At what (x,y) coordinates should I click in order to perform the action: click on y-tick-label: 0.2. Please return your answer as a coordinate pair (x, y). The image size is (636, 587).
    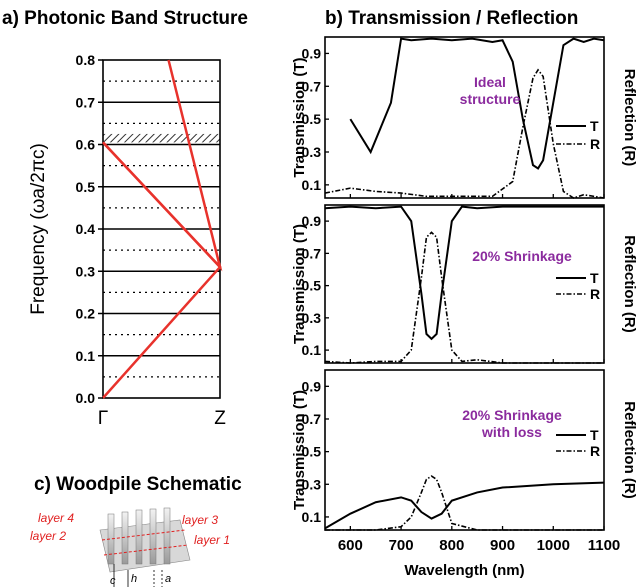
    Looking at the image, I should click on (86, 314).